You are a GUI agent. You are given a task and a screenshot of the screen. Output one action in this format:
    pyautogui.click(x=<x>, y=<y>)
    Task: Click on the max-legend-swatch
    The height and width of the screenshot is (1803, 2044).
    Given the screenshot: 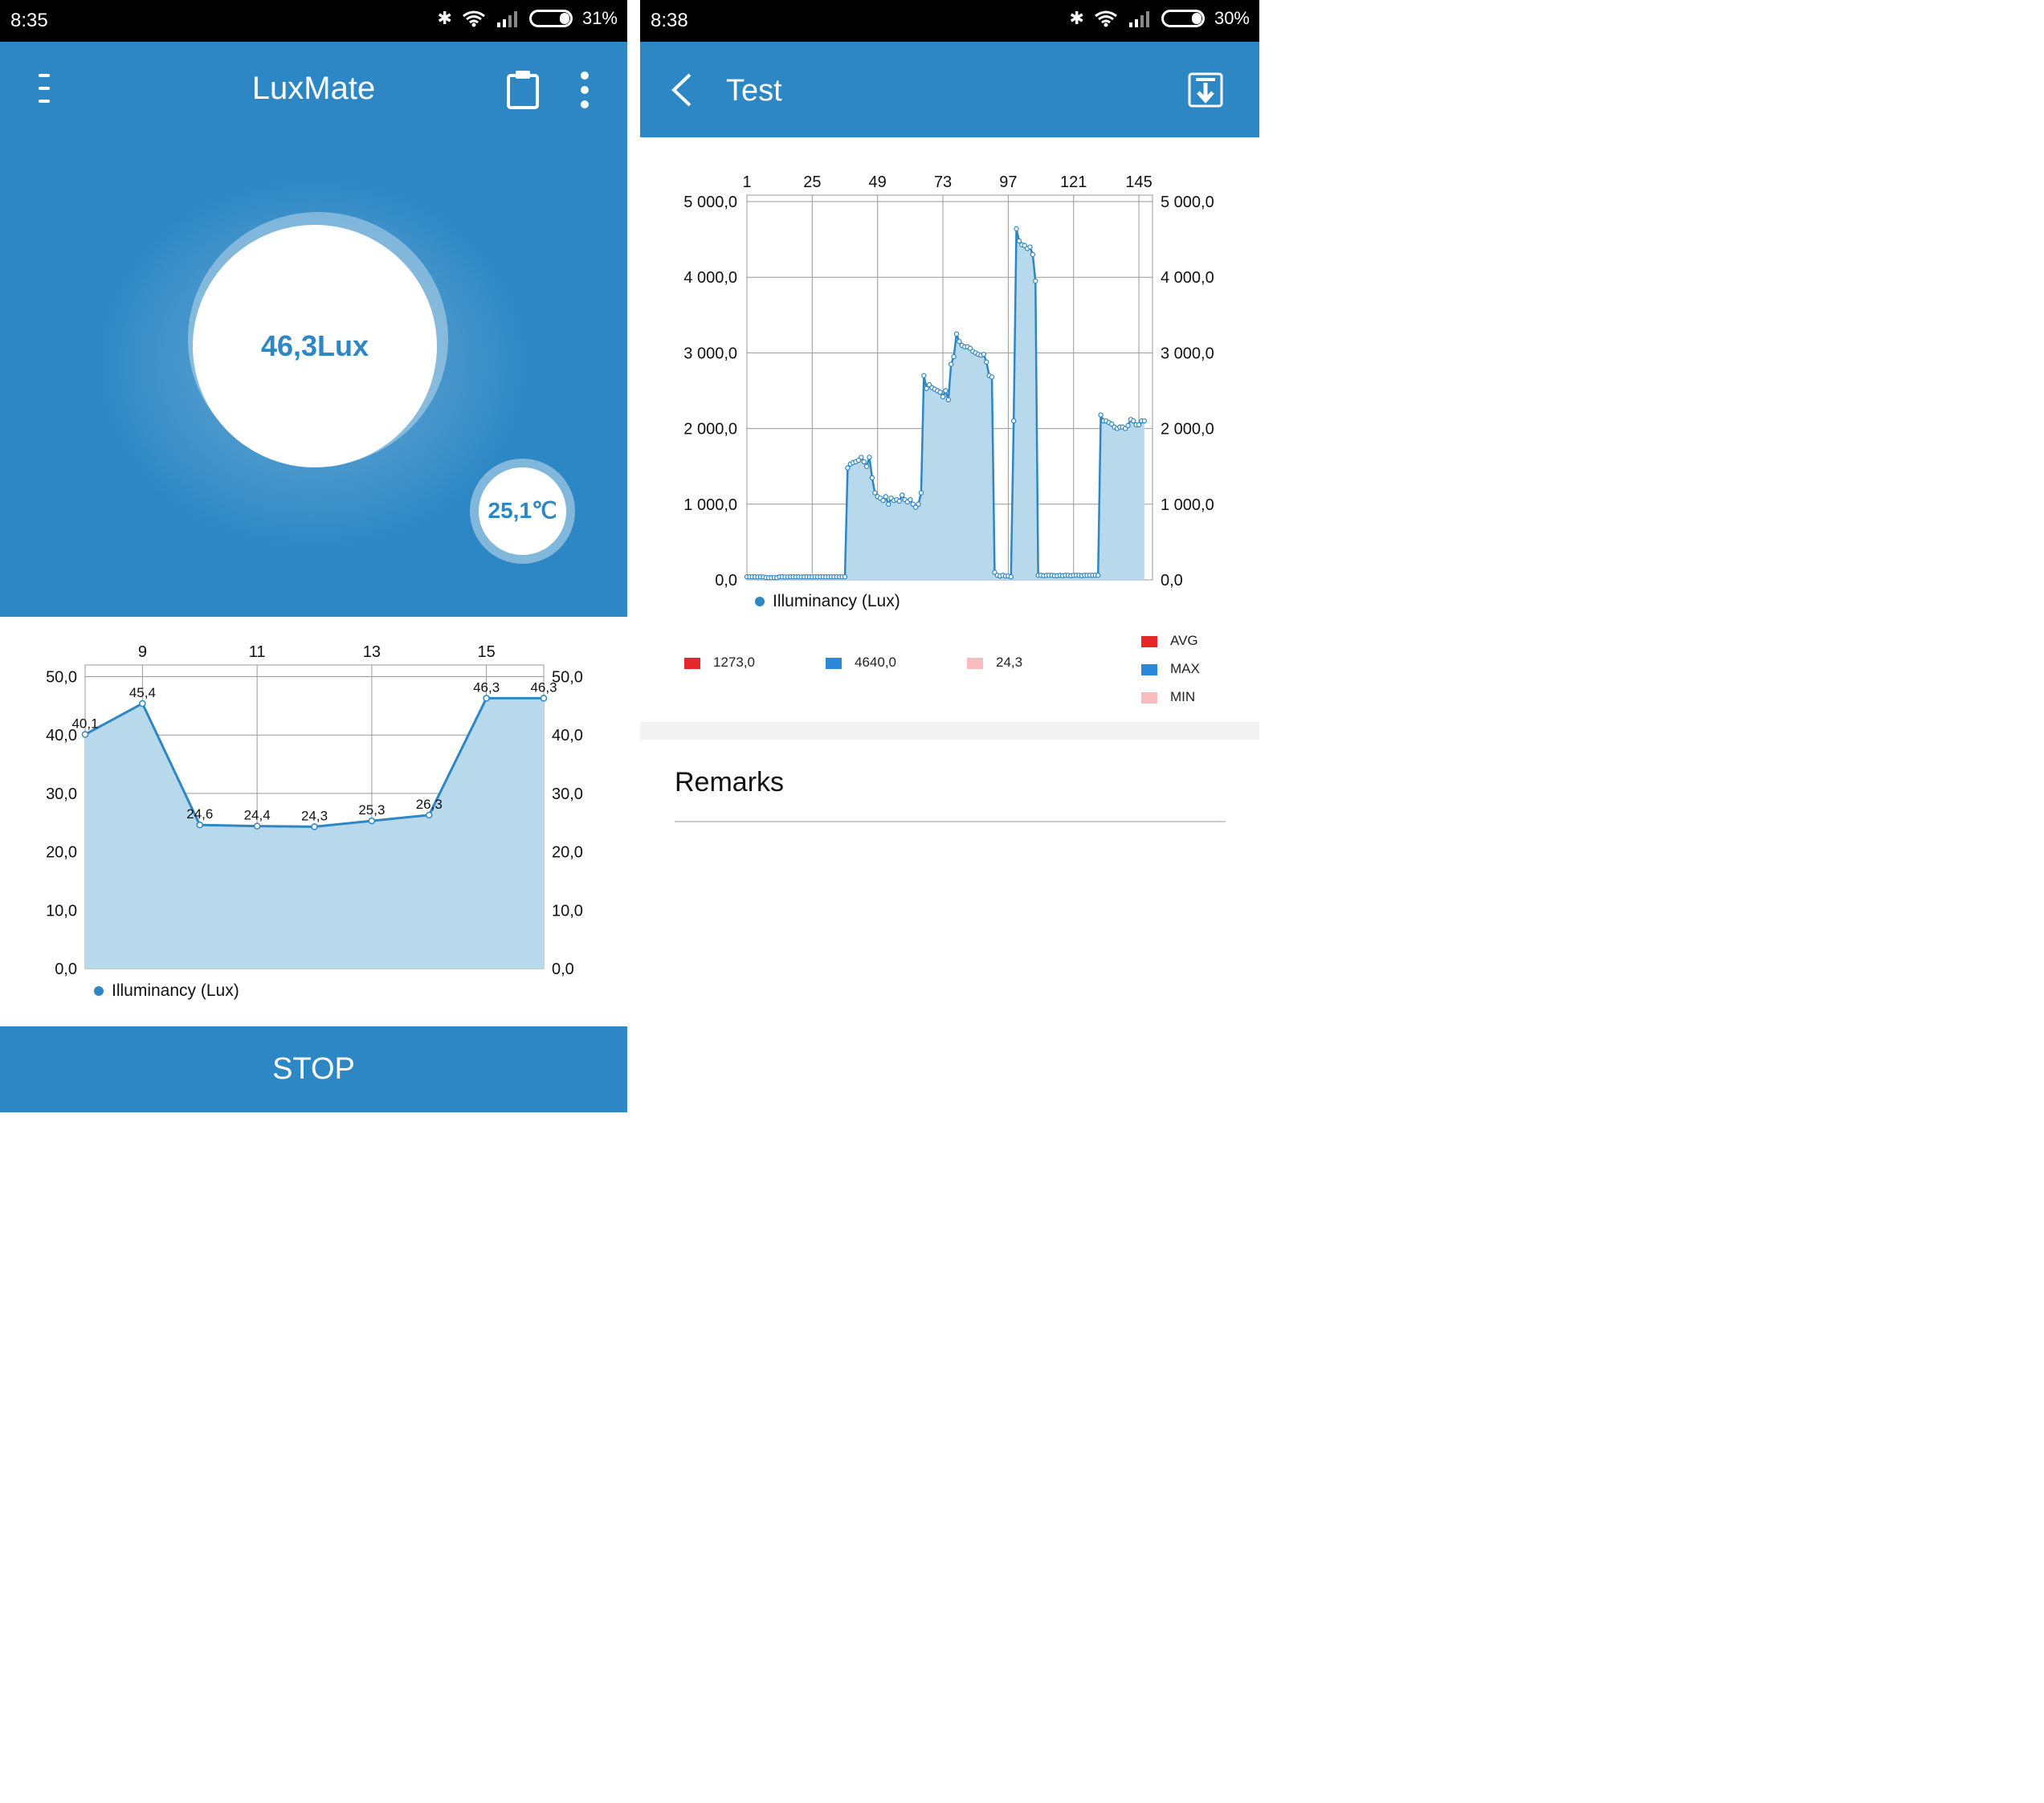 What is the action you would take?
    pyautogui.click(x=1149, y=669)
    